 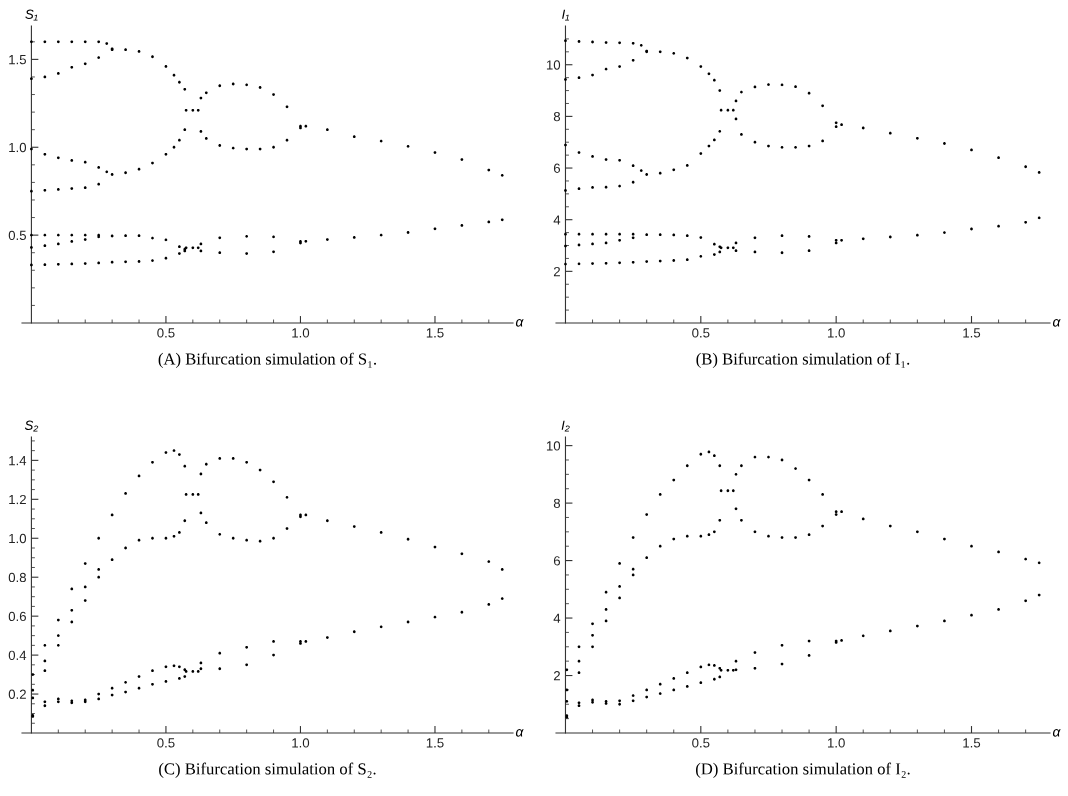 I want to click on y-tick-label: 0.8, so click(x=17, y=577).